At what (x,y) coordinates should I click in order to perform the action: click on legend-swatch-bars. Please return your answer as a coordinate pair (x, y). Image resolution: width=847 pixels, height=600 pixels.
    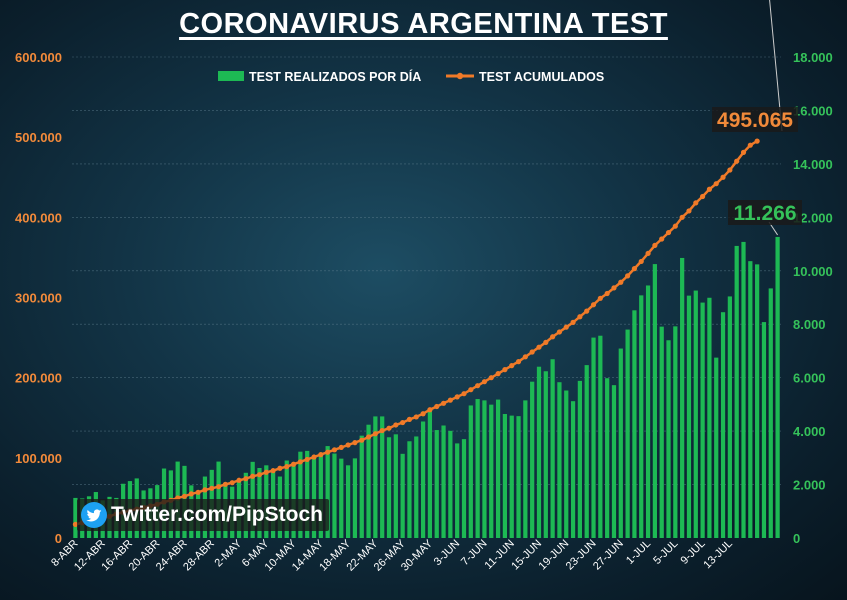
    Looking at the image, I should click on (231, 76).